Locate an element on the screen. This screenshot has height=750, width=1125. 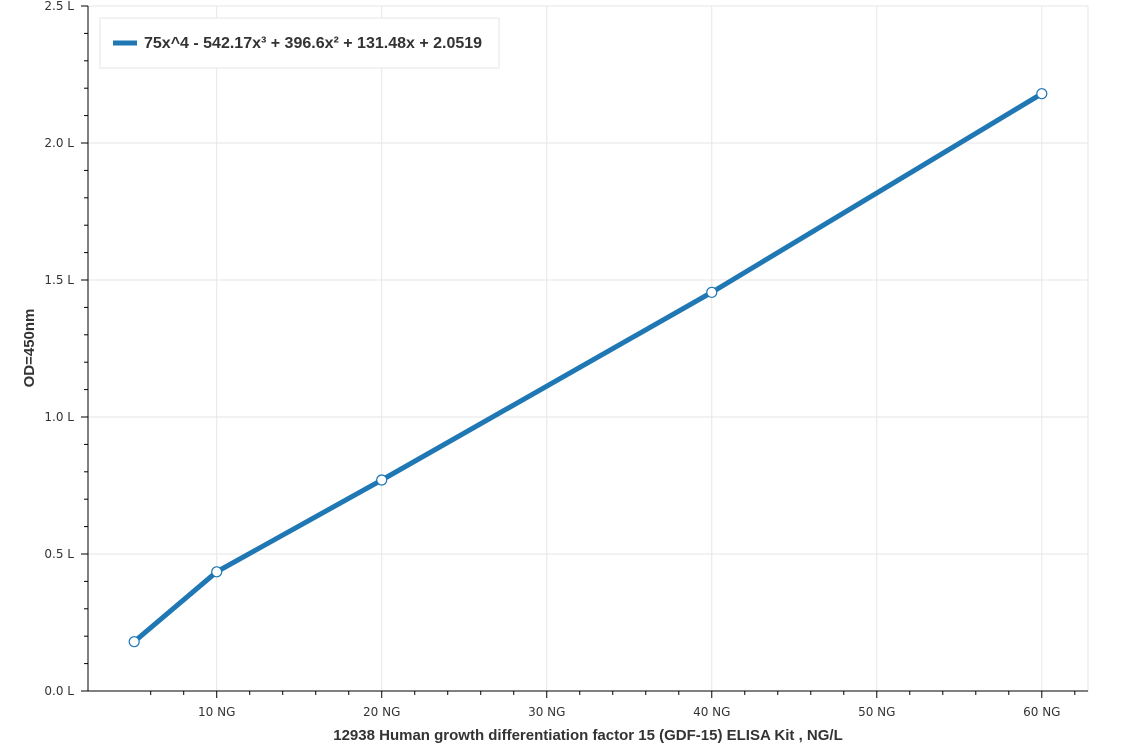
legend-box is located at coordinates (299, 43).